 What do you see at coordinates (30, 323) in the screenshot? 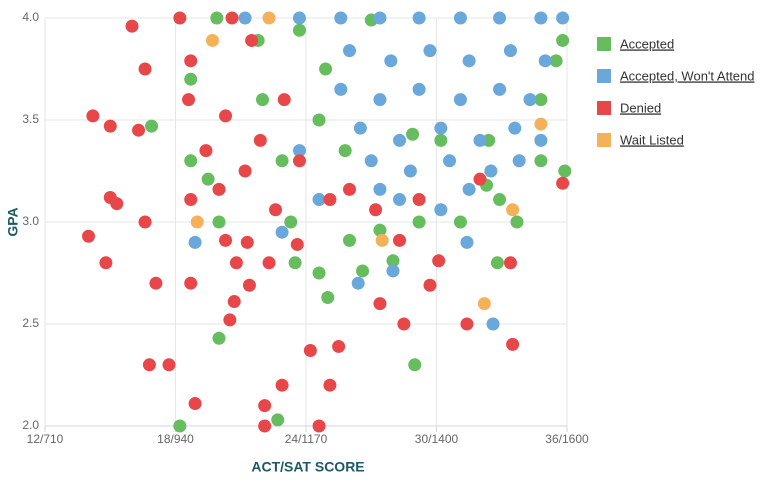
I see `y-tick-label: 2.5` at bounding box center [30, 323].